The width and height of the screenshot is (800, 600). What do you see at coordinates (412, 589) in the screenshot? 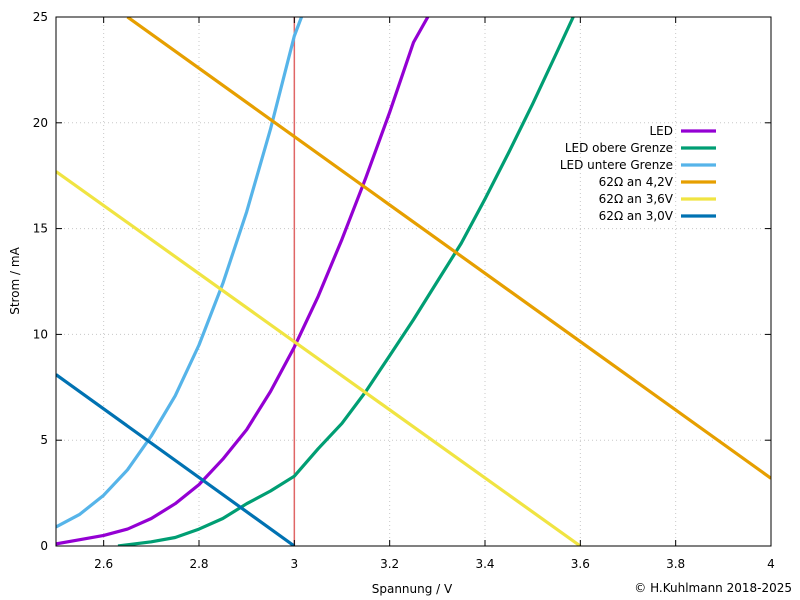
I see `x-axis-label: Spannung / V` at bounding box center [412, 589].